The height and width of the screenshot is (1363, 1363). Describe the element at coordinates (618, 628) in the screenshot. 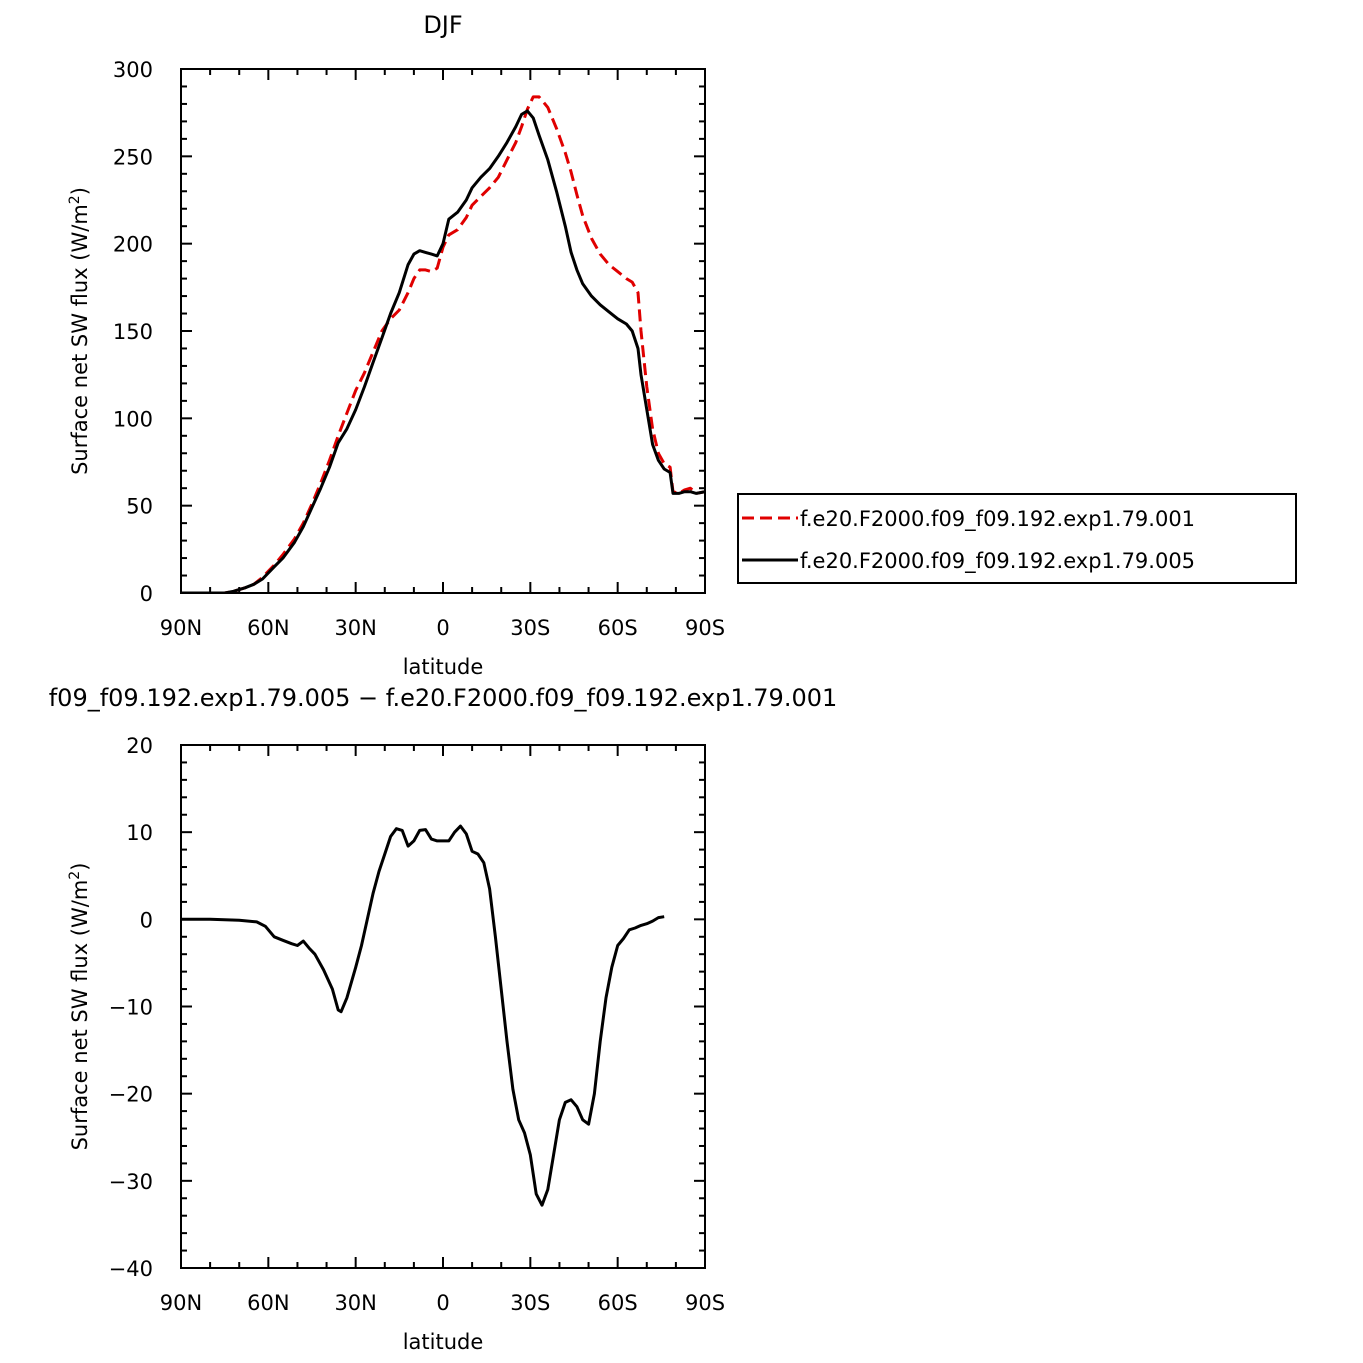

I see `x-tick-label-0-5: 60S` at that location.